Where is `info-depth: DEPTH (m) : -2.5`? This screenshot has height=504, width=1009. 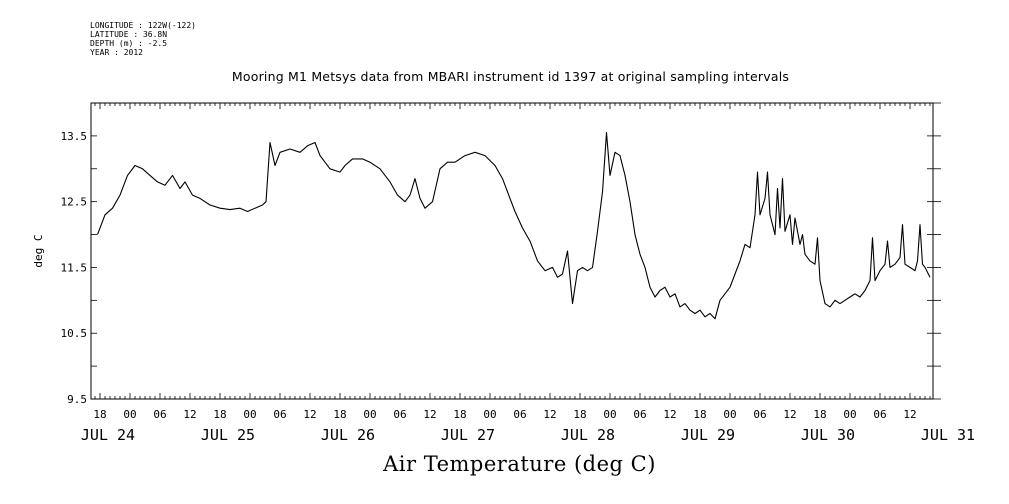
info-depth: DEPTH (m) : -2.5 is located at coordinates (129, 43).